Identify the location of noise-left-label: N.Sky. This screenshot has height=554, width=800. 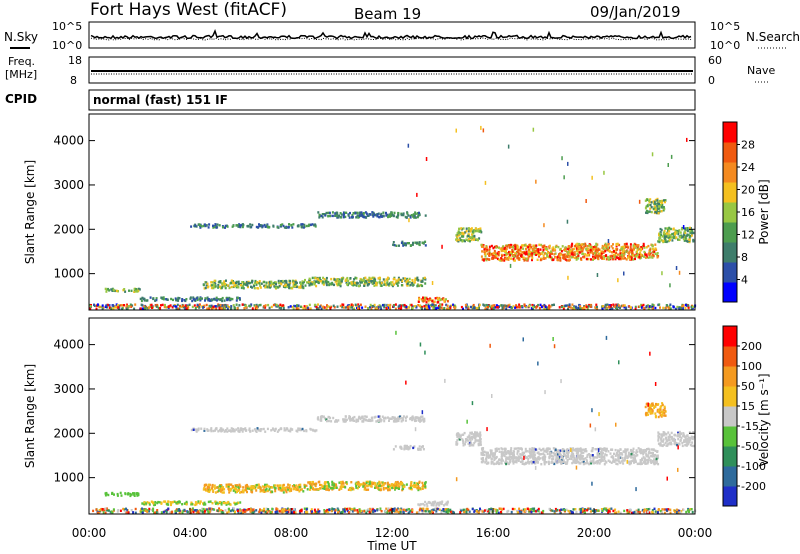
(21, 37).